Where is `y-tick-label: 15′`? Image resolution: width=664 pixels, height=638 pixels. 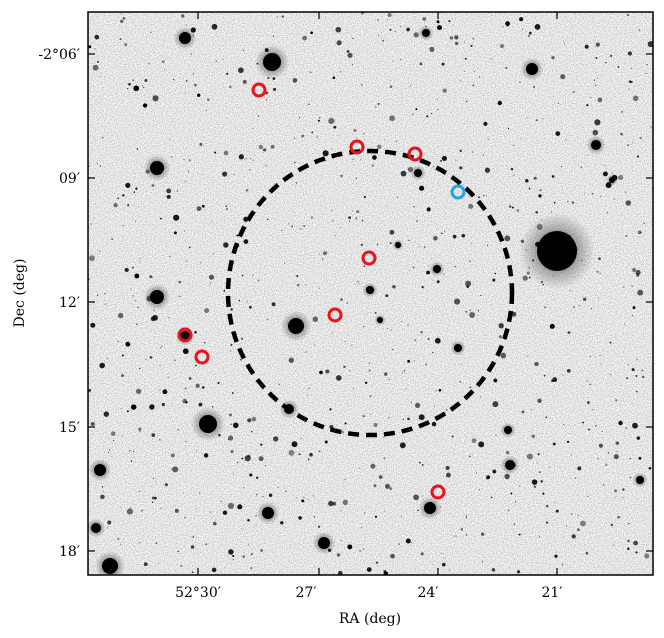 y-tick-label: 15′ is located at coordinates (69, 428).